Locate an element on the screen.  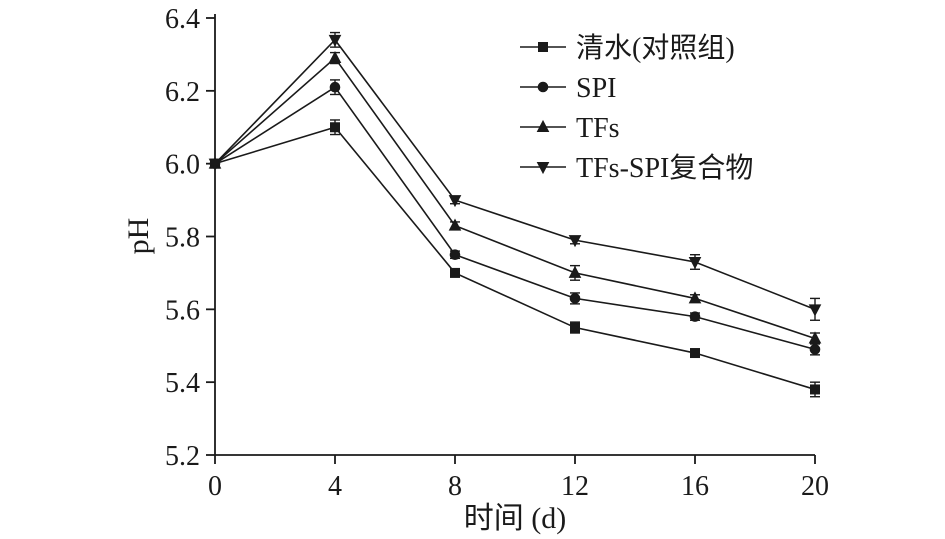
legend-item-3: TFs-SPI复合物 is located at coordinates (636, 168).